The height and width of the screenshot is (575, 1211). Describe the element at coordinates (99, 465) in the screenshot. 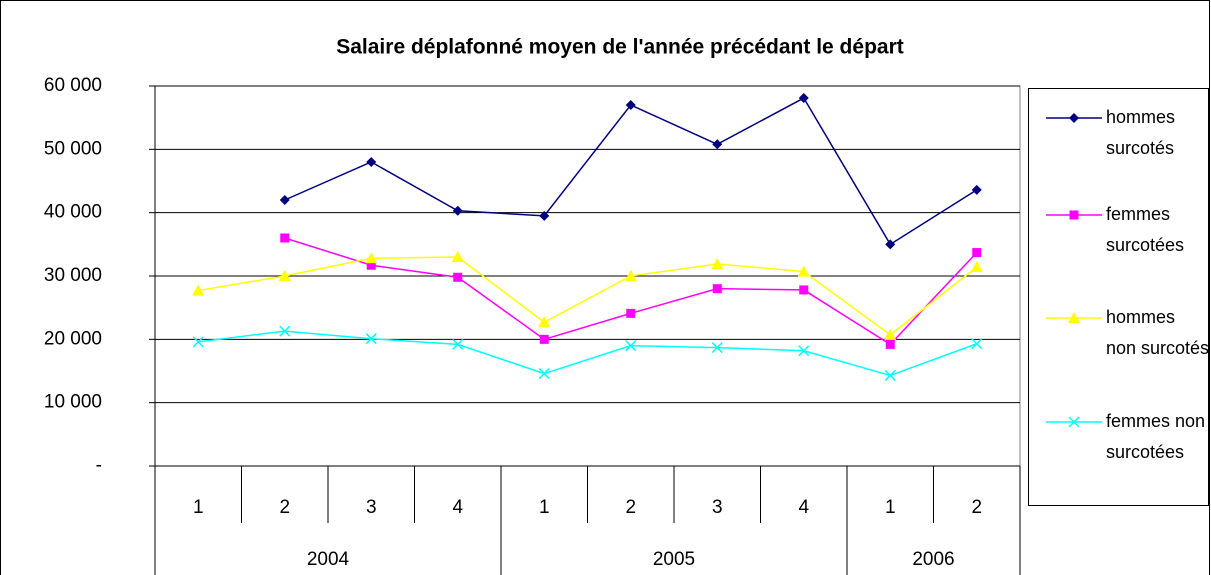

I see `y-tick-label: -` at that location.